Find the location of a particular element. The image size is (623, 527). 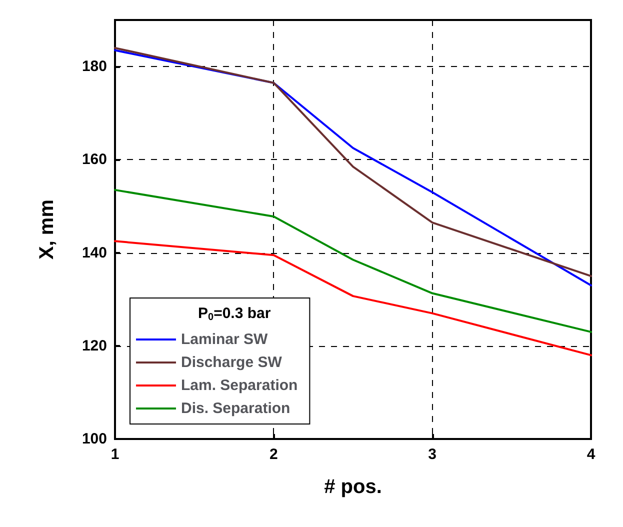

y-tick-label: 140 is located at coordinates (94, 253).